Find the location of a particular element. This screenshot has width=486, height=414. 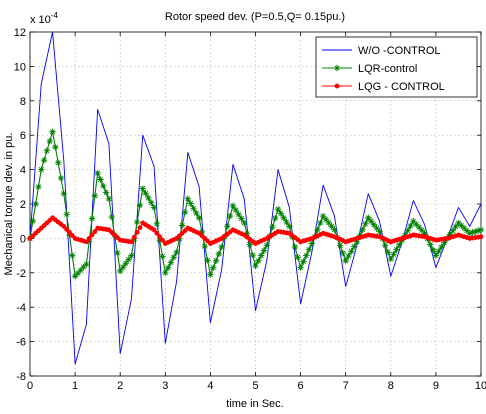

x-tick-label: 9 is located at coordinates (436, 386).